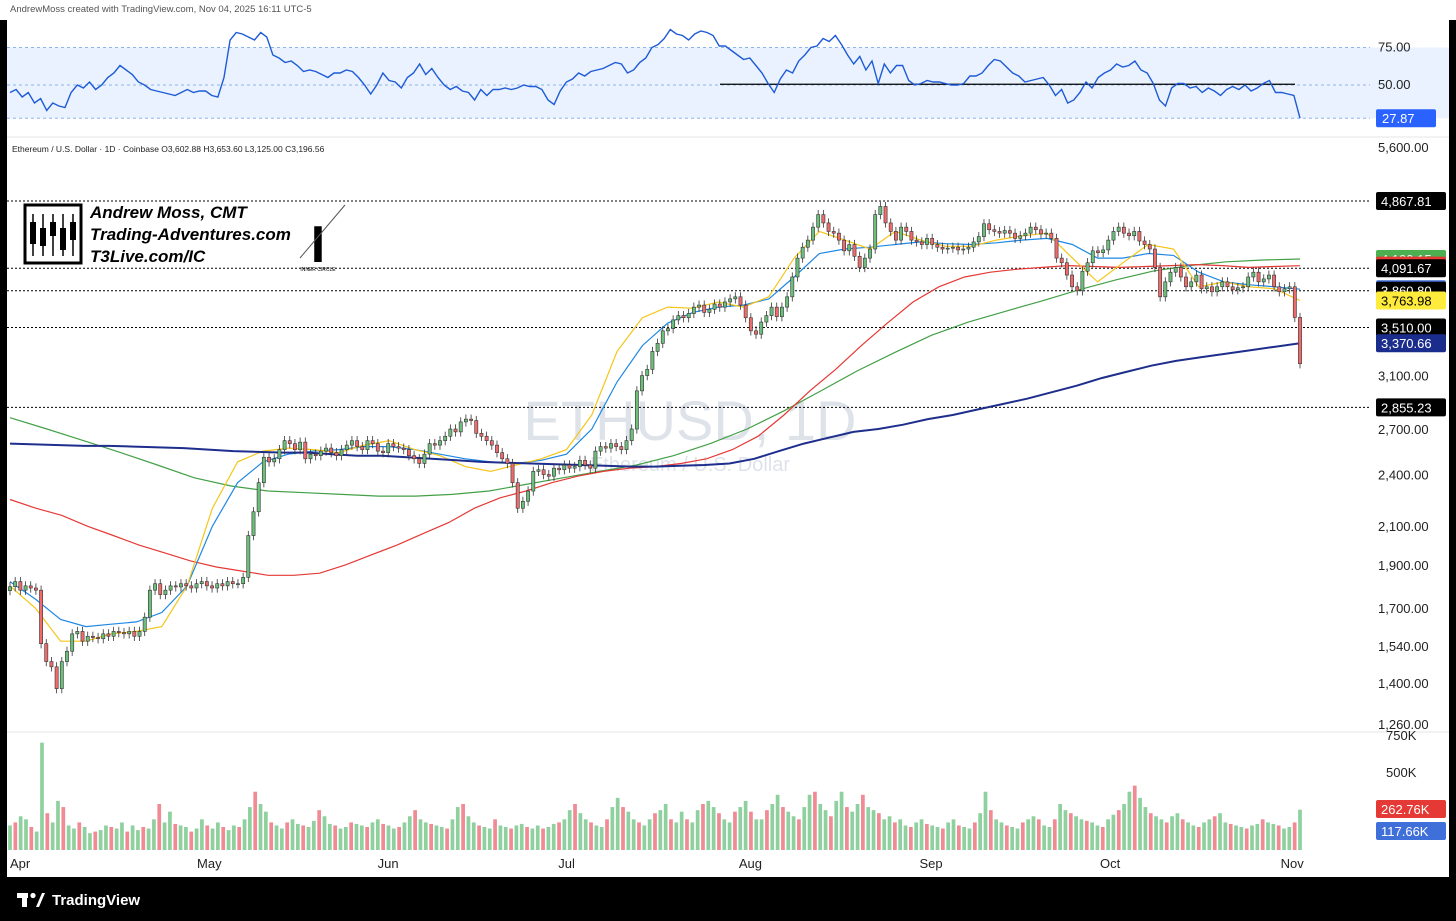 Image resolution: width=1456 pixels, height=921 pixels. What do you see at coordinates (96, 900) in the screenshot?
I see `tradingview-brand: TradingView` at bounding box center [96, 900].